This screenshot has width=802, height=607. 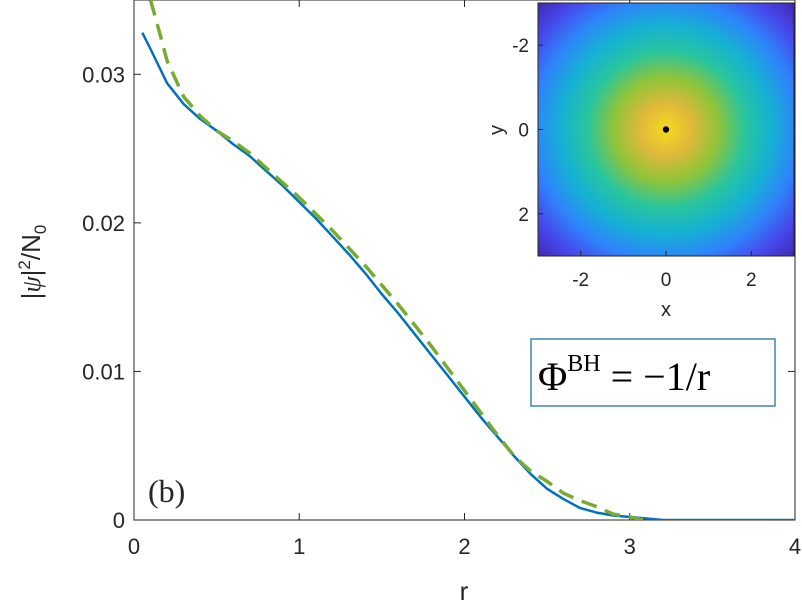 I want to click on inset-y-tick-label: 2, so click(x=523, y=215).